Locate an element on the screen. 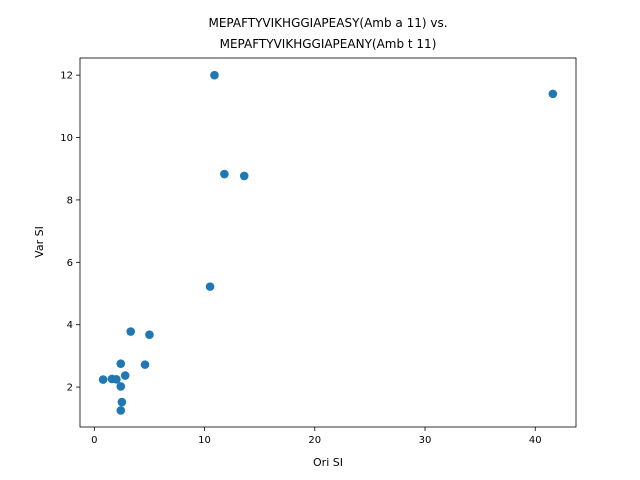  x-axis-ticks: 0 10 20 30 40 is located at coordinates (316, 436).